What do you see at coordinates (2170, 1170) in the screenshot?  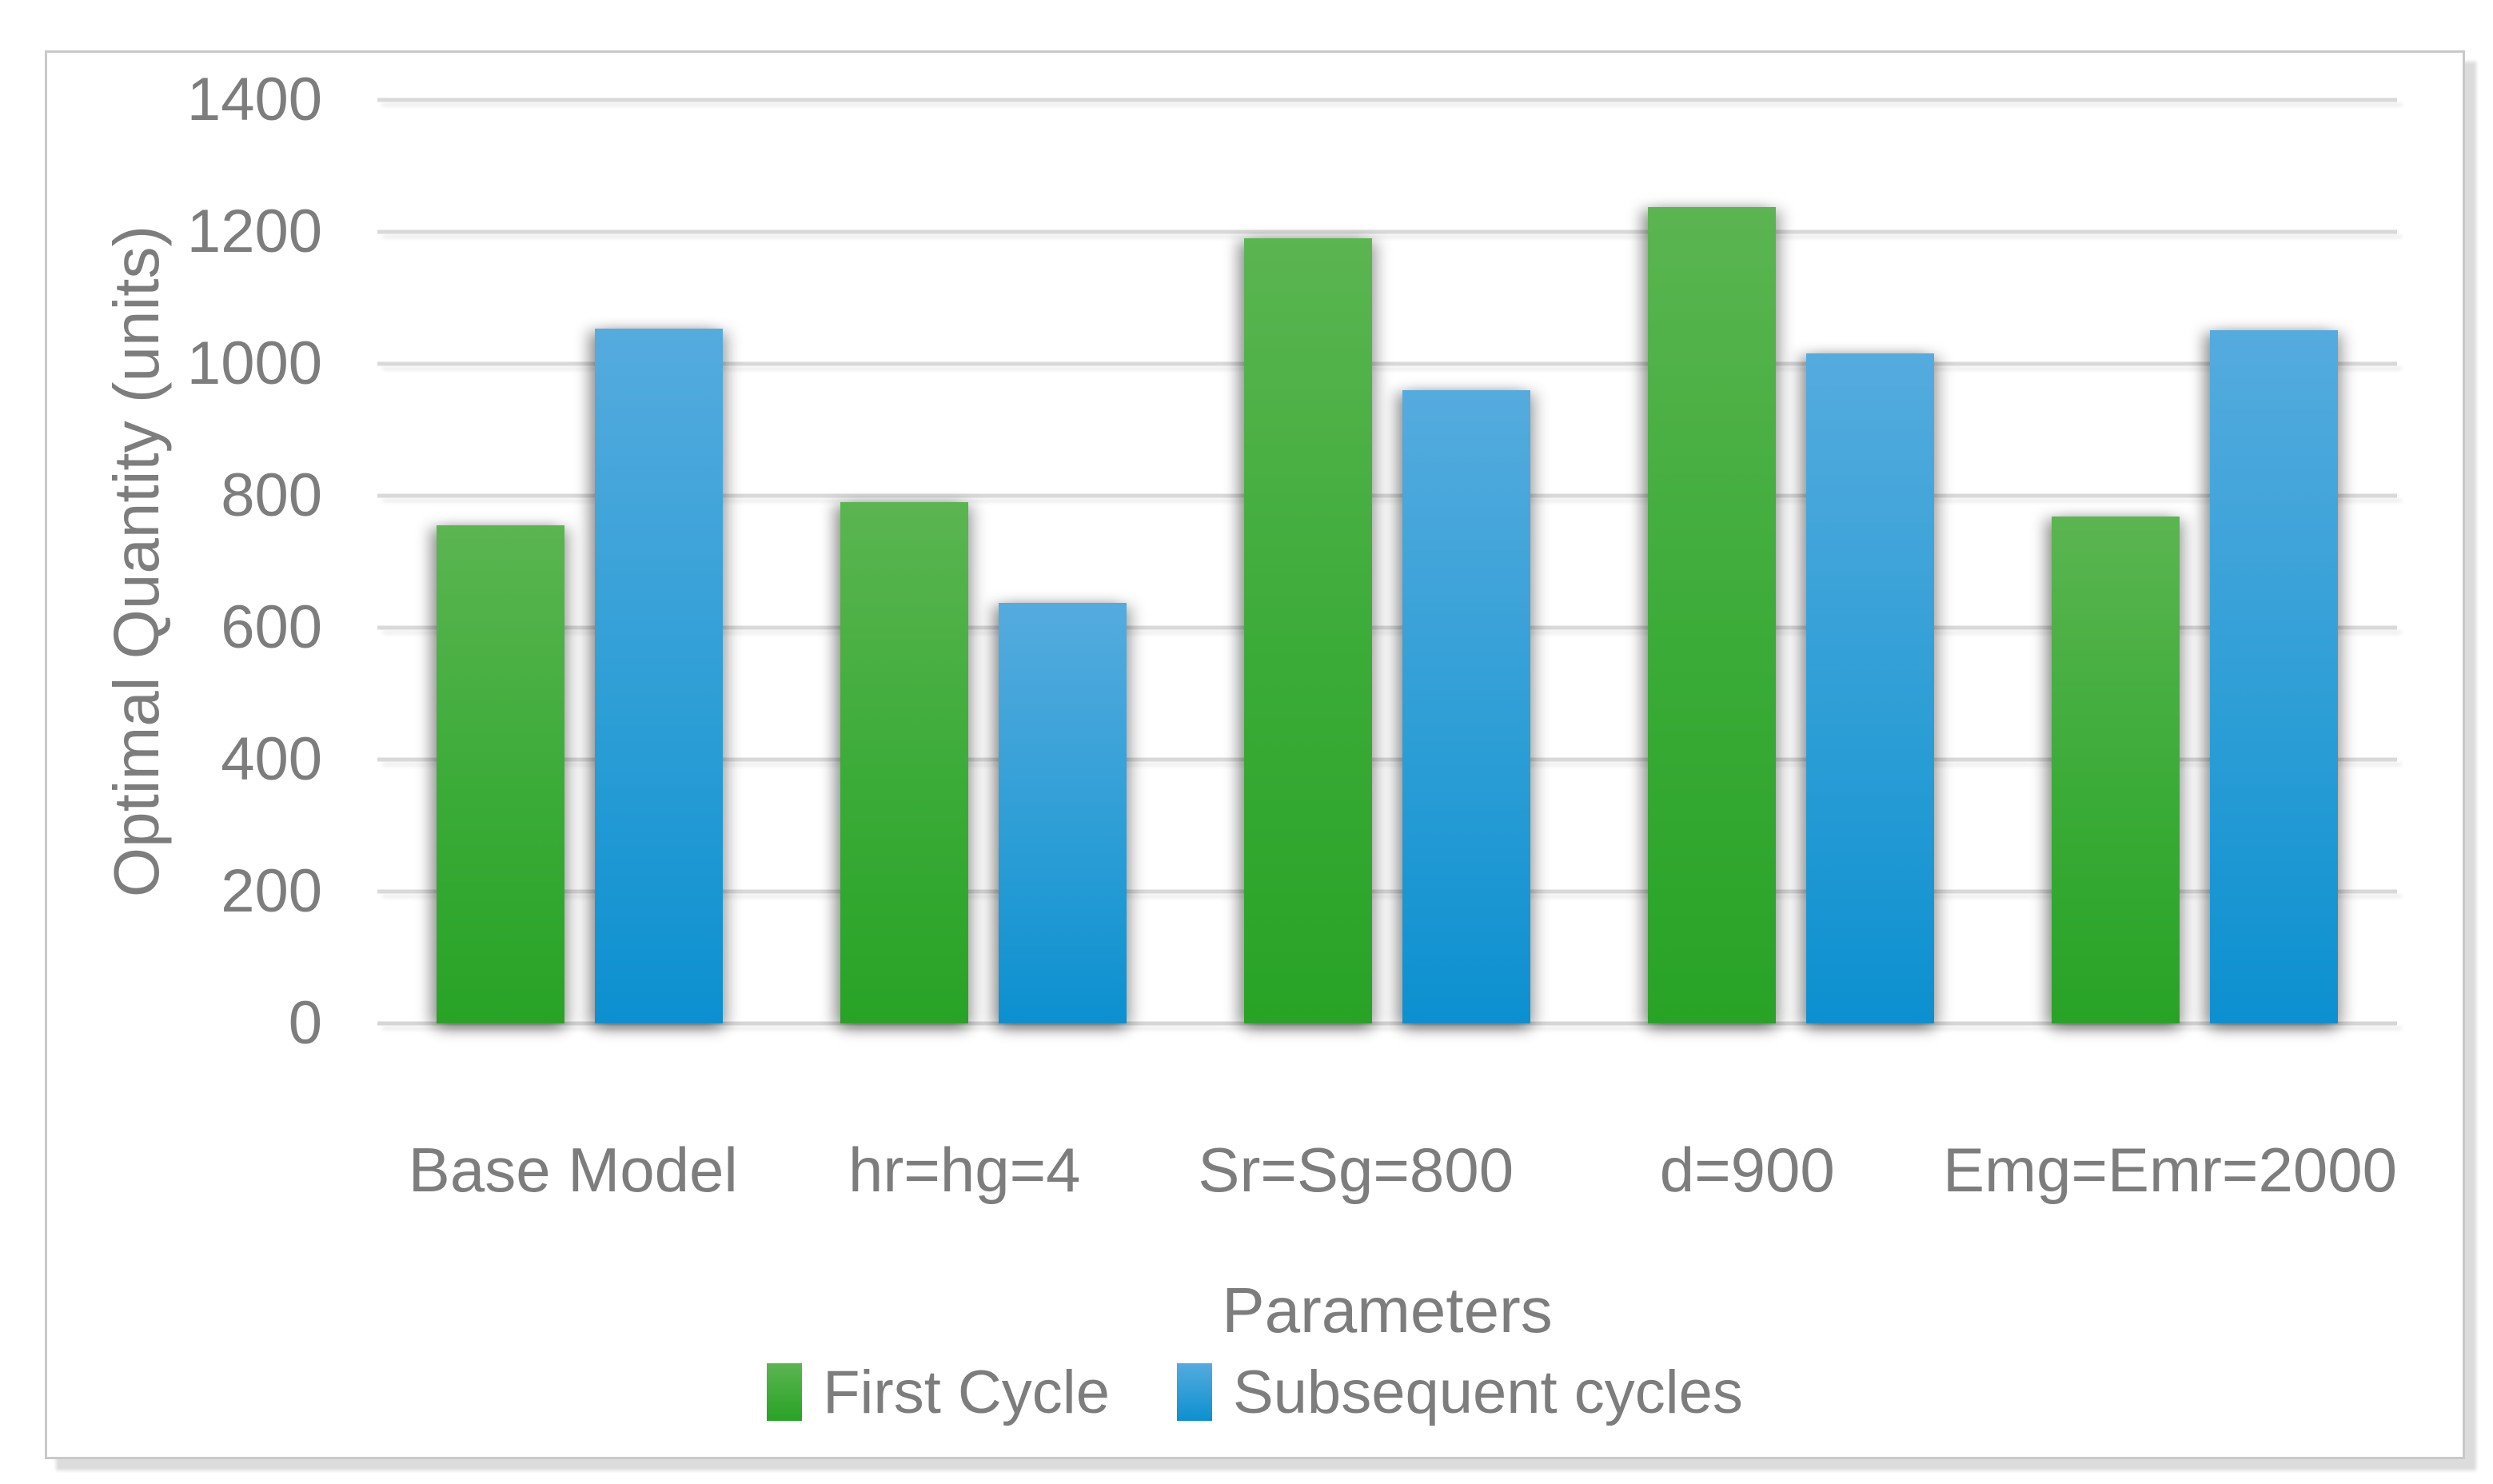 I see `x-tick-label: Emg=Emr=2000` at bounding box center [2170, 1170].